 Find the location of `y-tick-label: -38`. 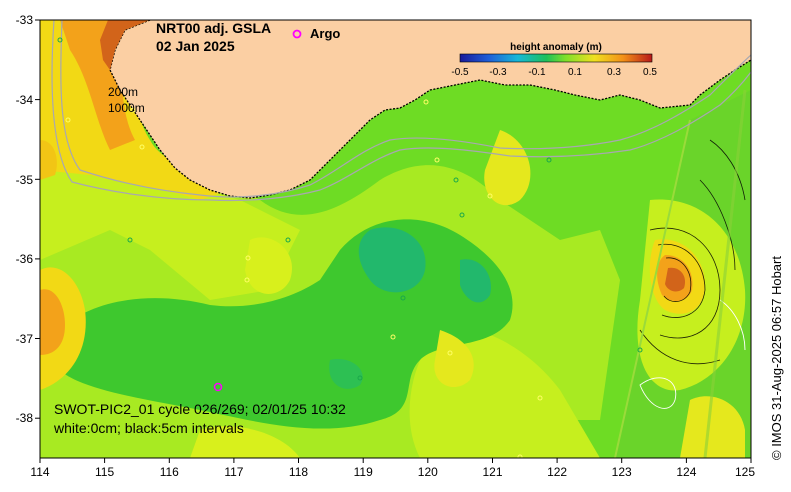

y-tick-label: -38 is located at coordinates (25, 418).